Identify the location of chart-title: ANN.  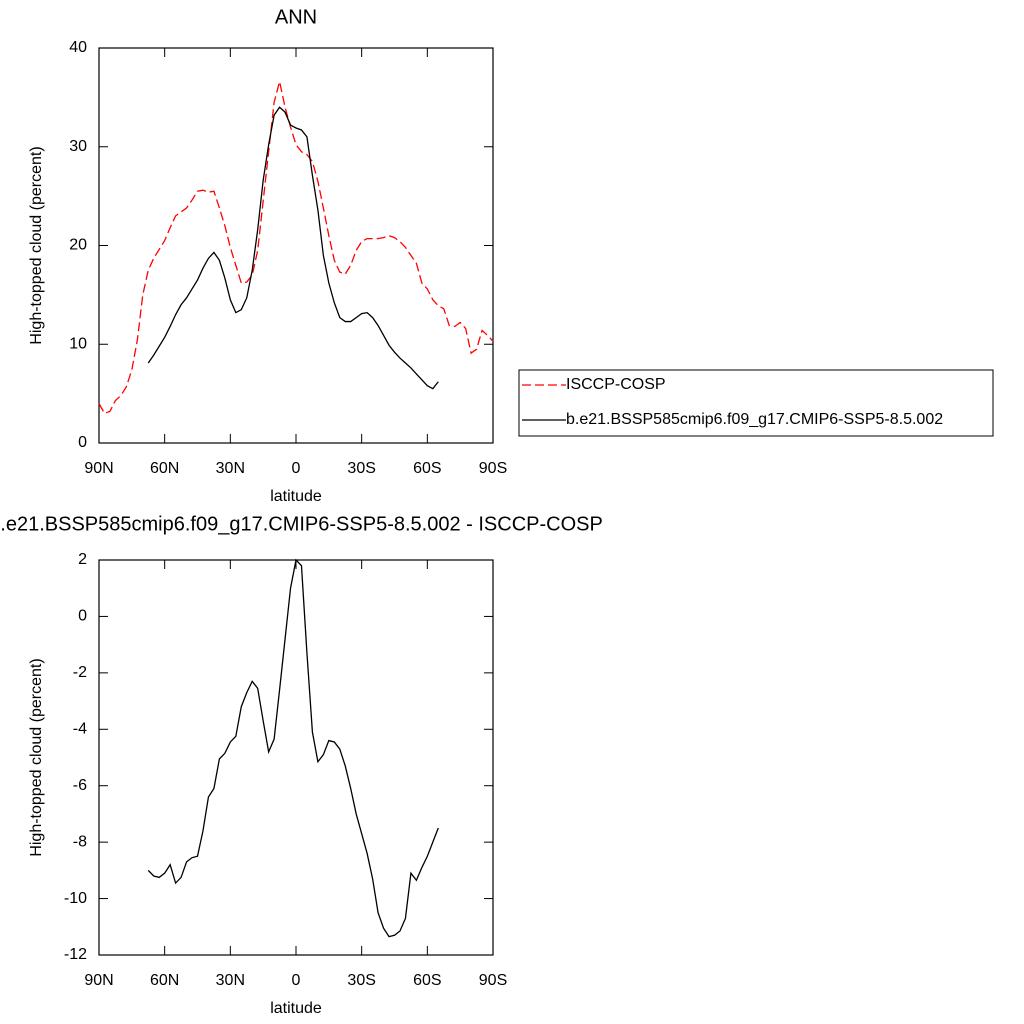
(296, 17).